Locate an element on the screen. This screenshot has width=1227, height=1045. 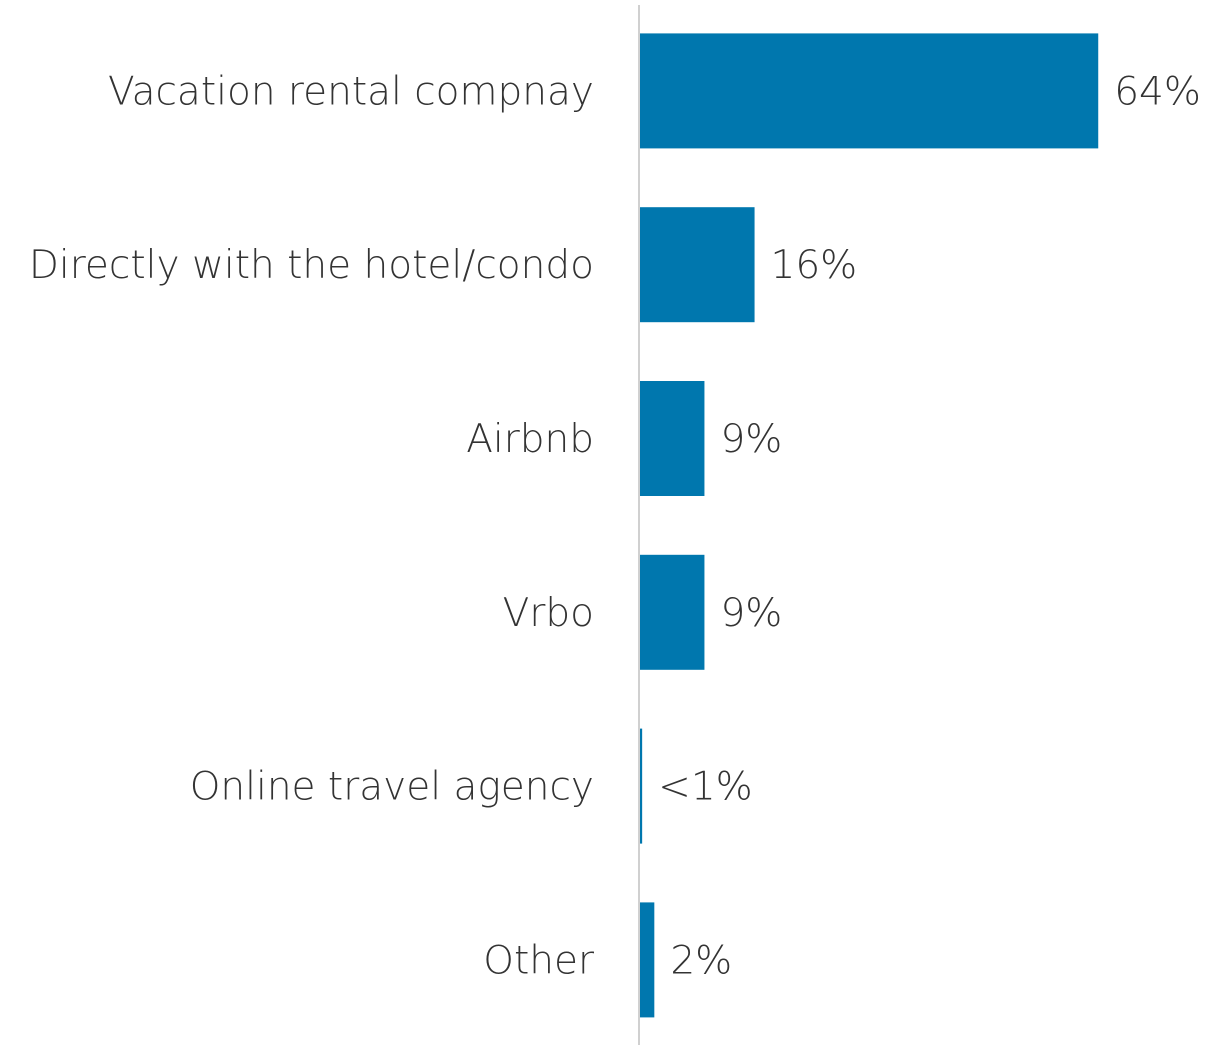
category-label: Other is located at coordinates (538, 960).